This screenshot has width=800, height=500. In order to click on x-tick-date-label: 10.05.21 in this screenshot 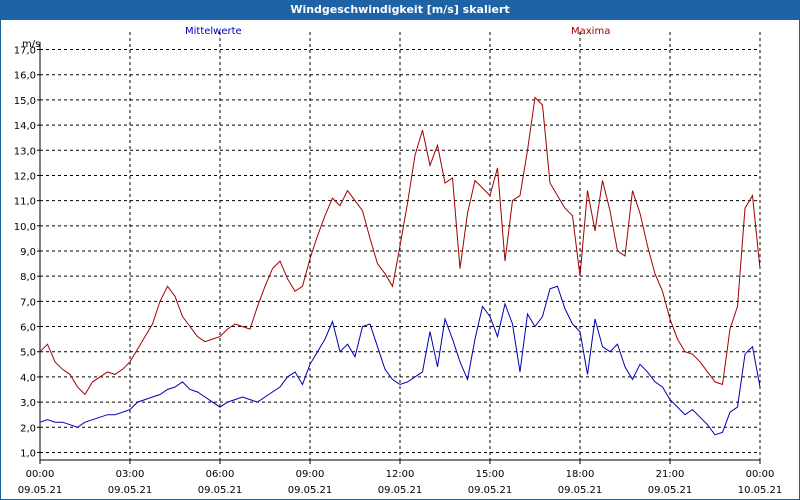, I will do `click(760, 490)`.